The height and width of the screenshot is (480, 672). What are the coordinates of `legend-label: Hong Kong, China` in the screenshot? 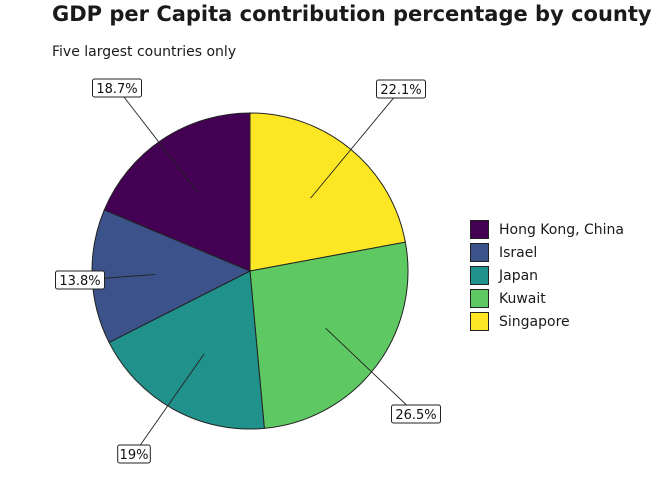 It's located at (562, 229).